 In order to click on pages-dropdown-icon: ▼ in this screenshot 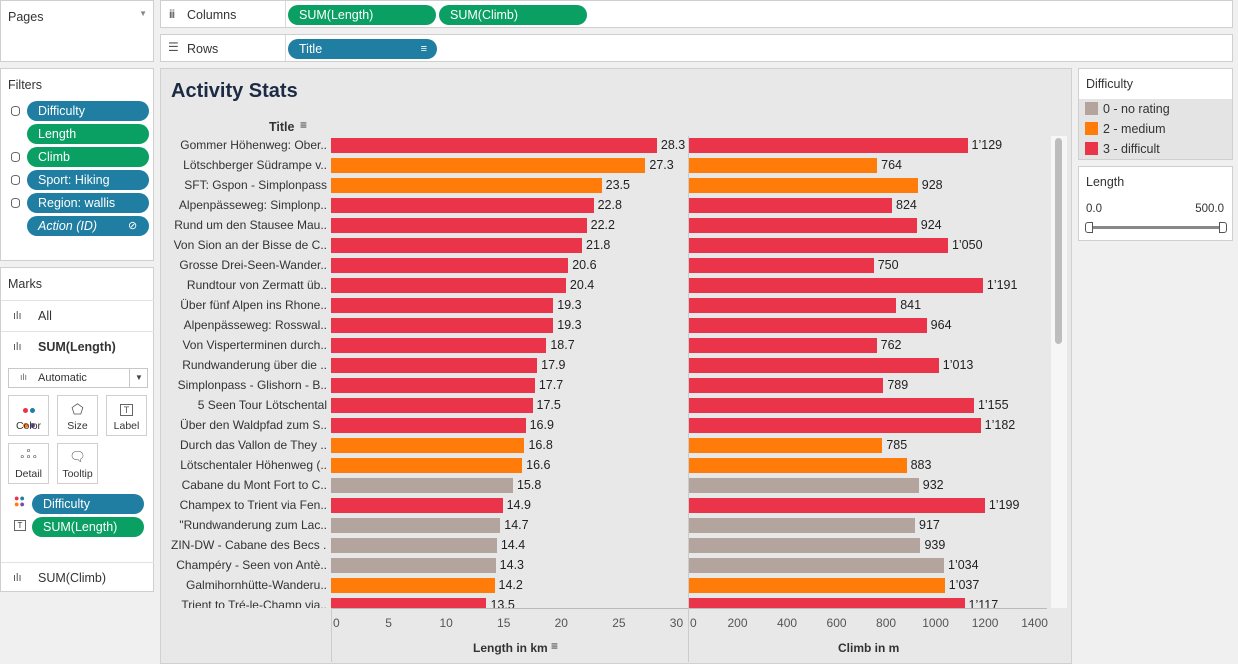, I will do `click(143, 13)`.